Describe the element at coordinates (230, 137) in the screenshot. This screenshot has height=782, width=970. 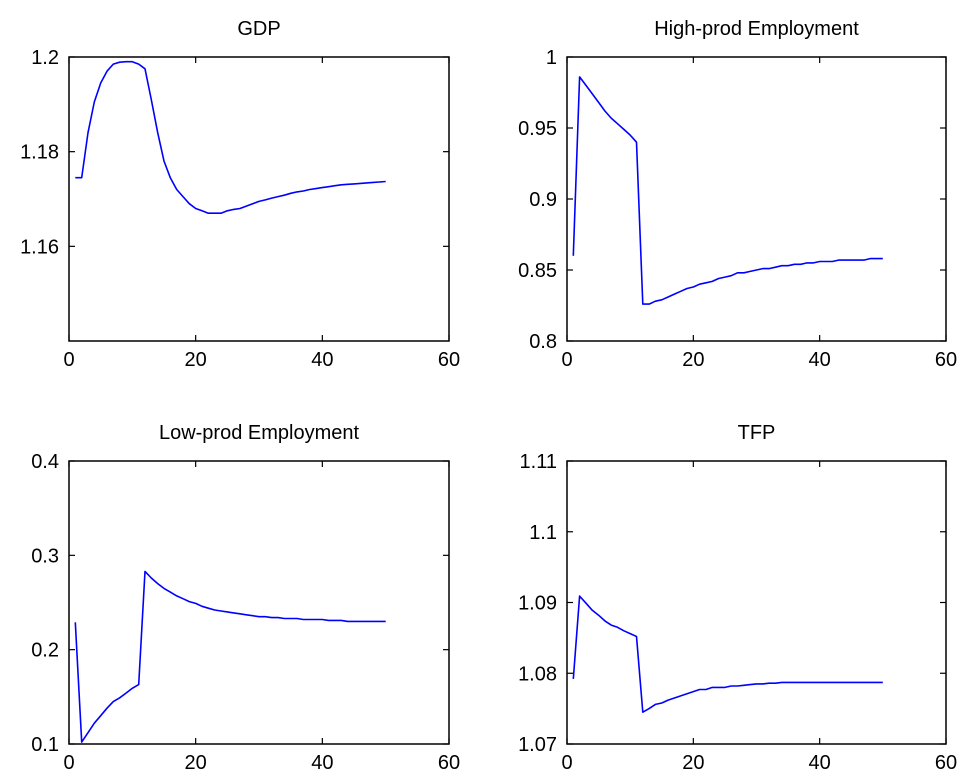
I see `gdp-series-line` at that location.